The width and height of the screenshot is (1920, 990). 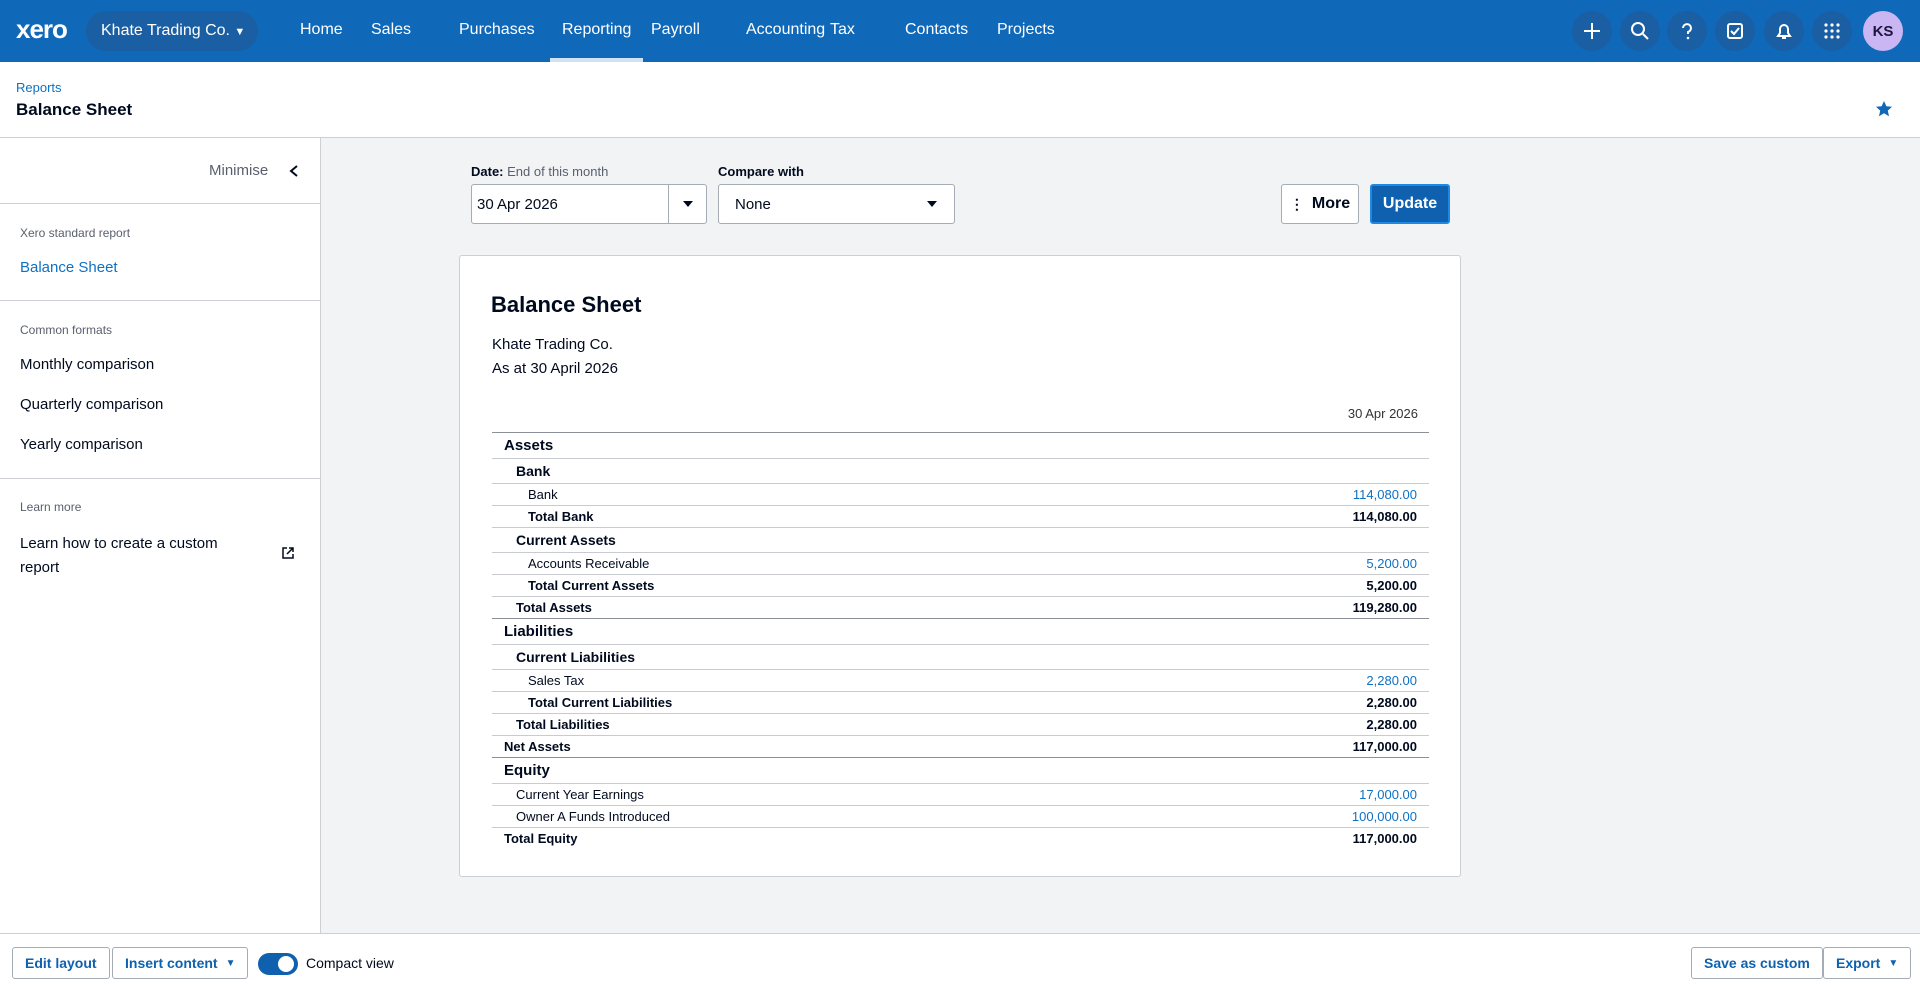 What do you see at coordinates (92, 404) in the screenshot?
I see `sidebar-link: Quarterly comparison` at bounding box center [92, 404].